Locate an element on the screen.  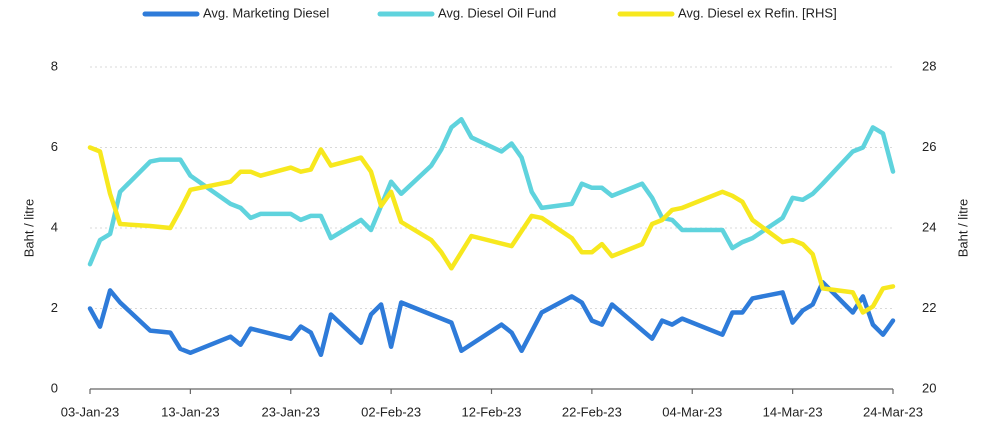
y2-tick-label: 22 is located at coordinates (929, 307).